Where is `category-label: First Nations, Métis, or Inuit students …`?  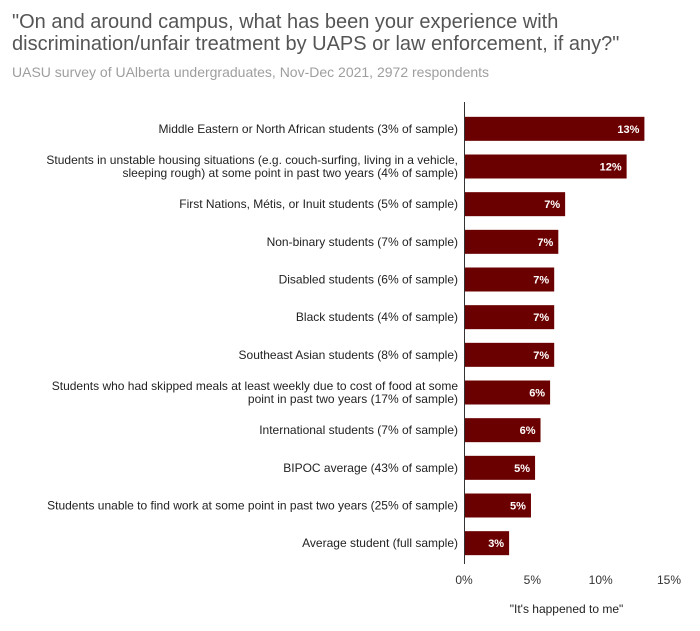
category-label: First Nations, Métis, or Inuit students … is located at coordinates (318, 204).